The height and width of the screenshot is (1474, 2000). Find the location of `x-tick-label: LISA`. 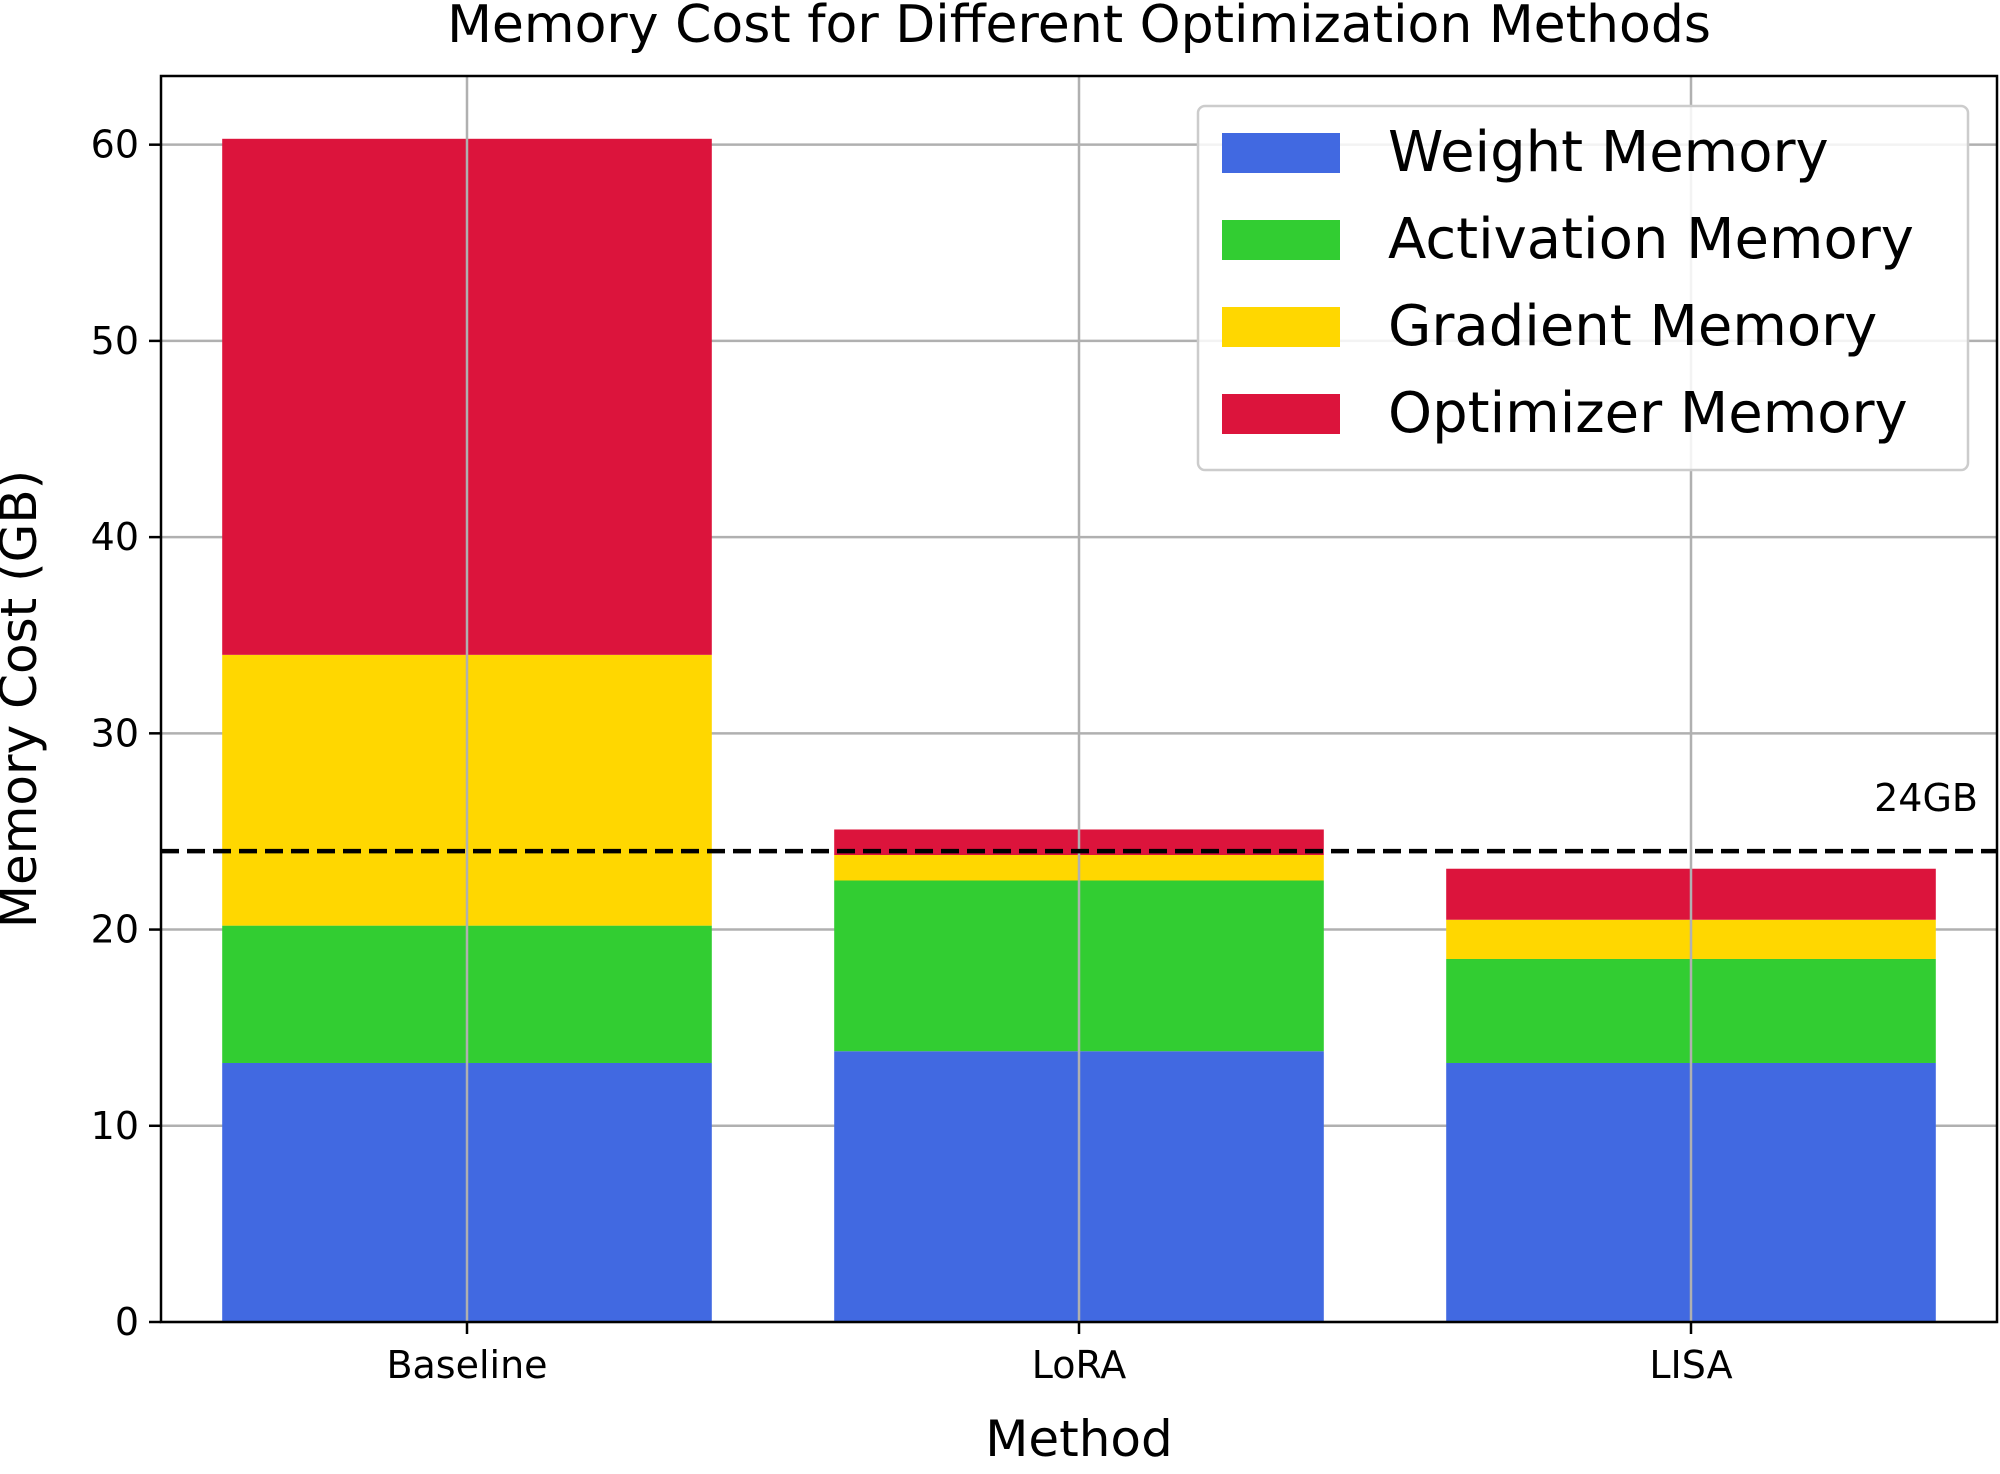

x-tick-label: LISA is located at coordinates (1690, 1365).